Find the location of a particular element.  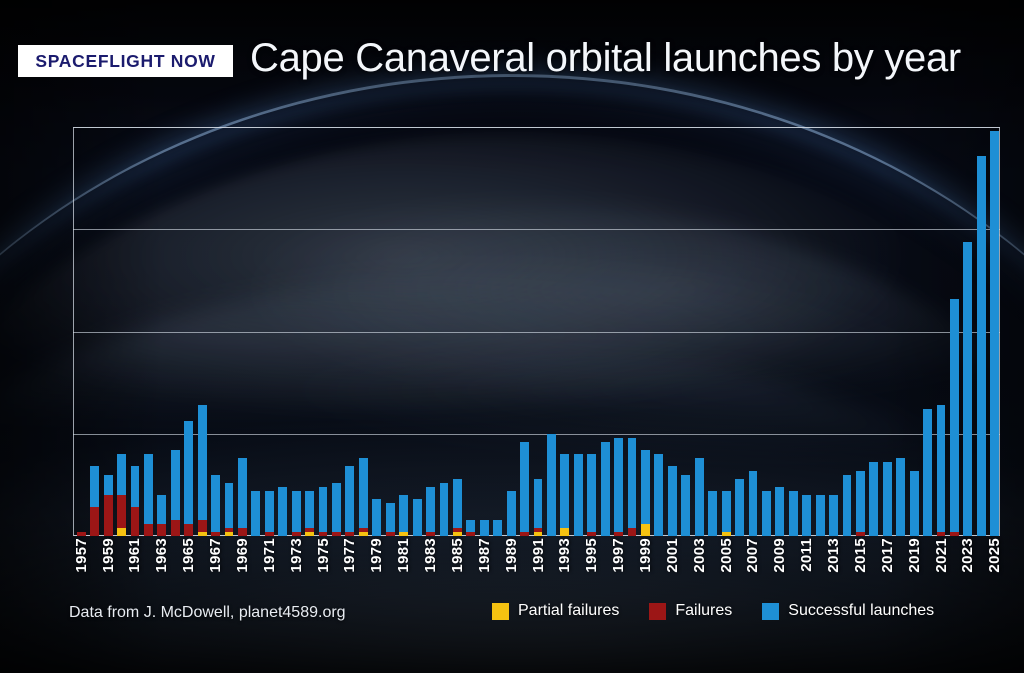

x-tick-label-1975: 1975 is located at coordinates (323, 555).